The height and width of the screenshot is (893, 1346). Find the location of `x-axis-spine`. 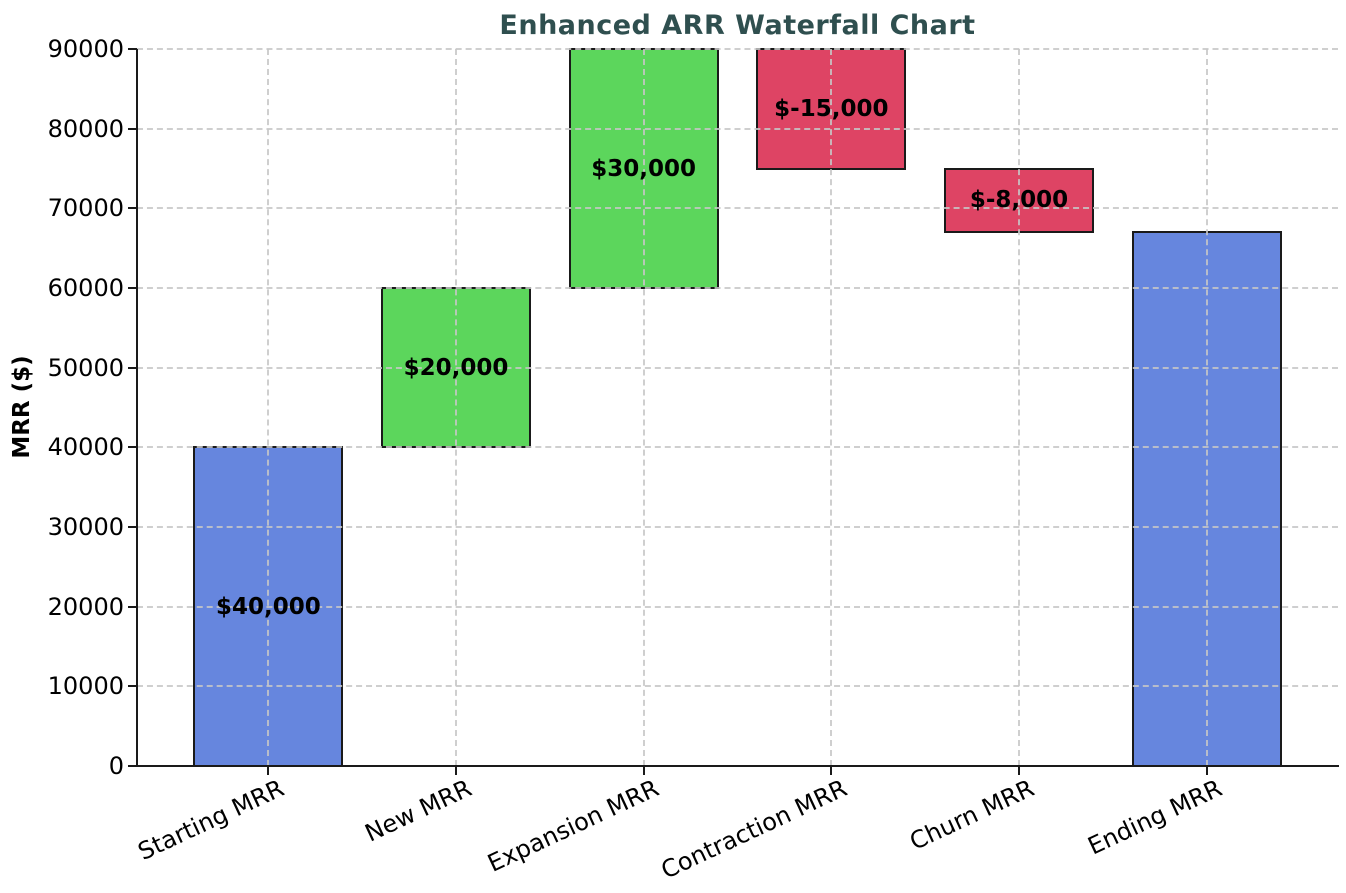

x-axis-spine is located at coordinates (737, 766).